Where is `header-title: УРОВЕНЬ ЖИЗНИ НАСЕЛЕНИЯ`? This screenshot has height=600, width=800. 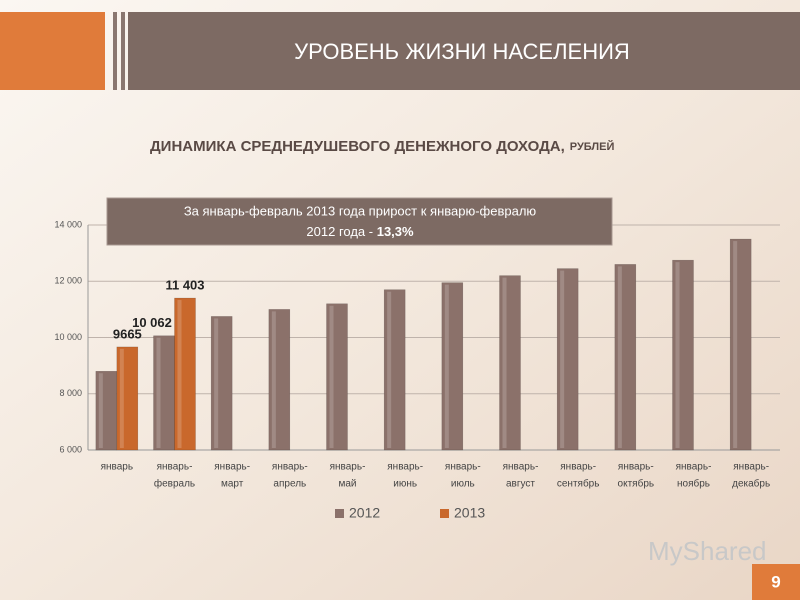 header-title: УРОВЕНЬ ЖИЗНИ НАСЕЛЕНИЯ is located at coordinates (462, 51).